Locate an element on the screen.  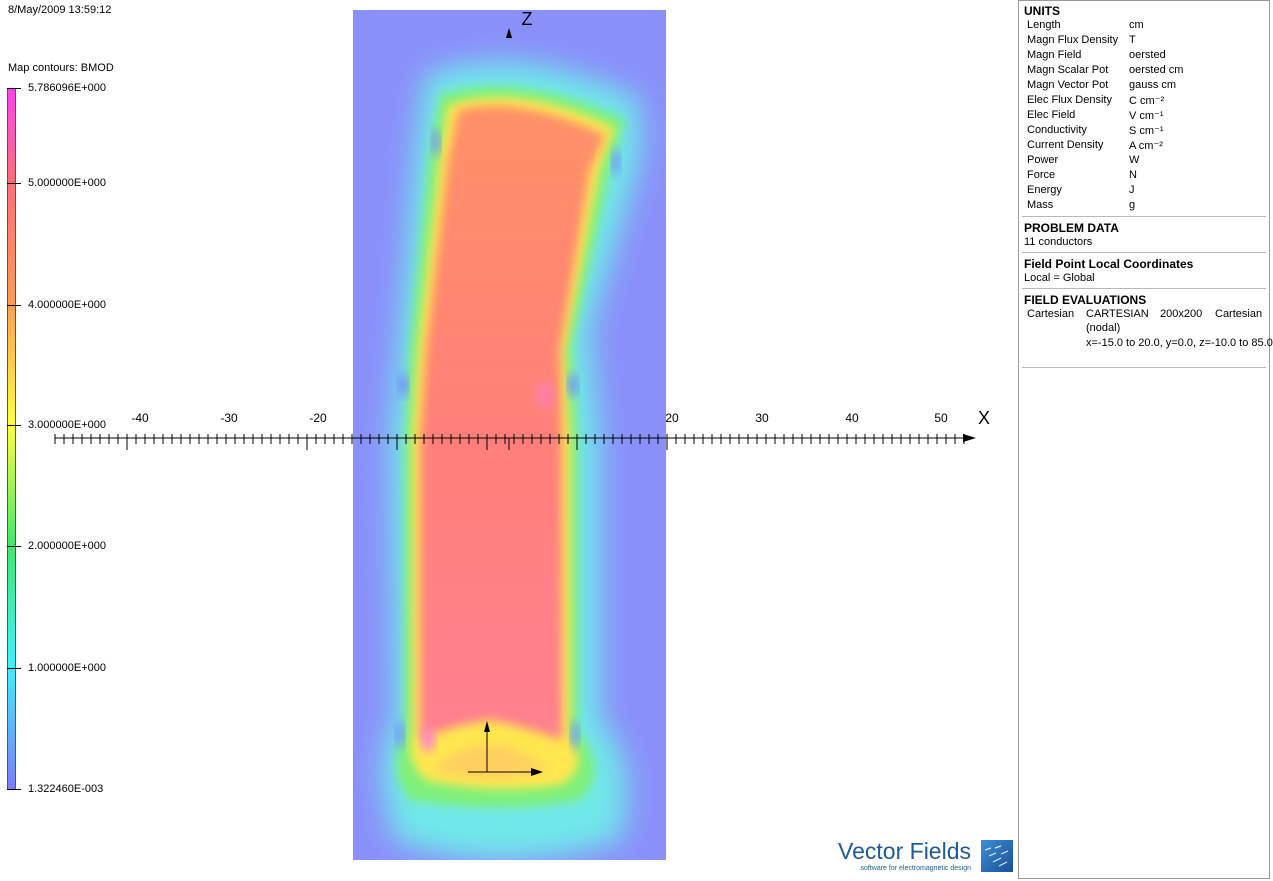
vector-fields-logo-icon is located at coordinates (997, 856).